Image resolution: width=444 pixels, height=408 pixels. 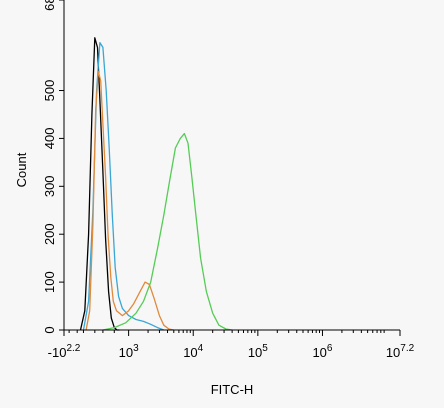 I want to click on x-tick-label-0: -102.2, so click(x=64, y=351).